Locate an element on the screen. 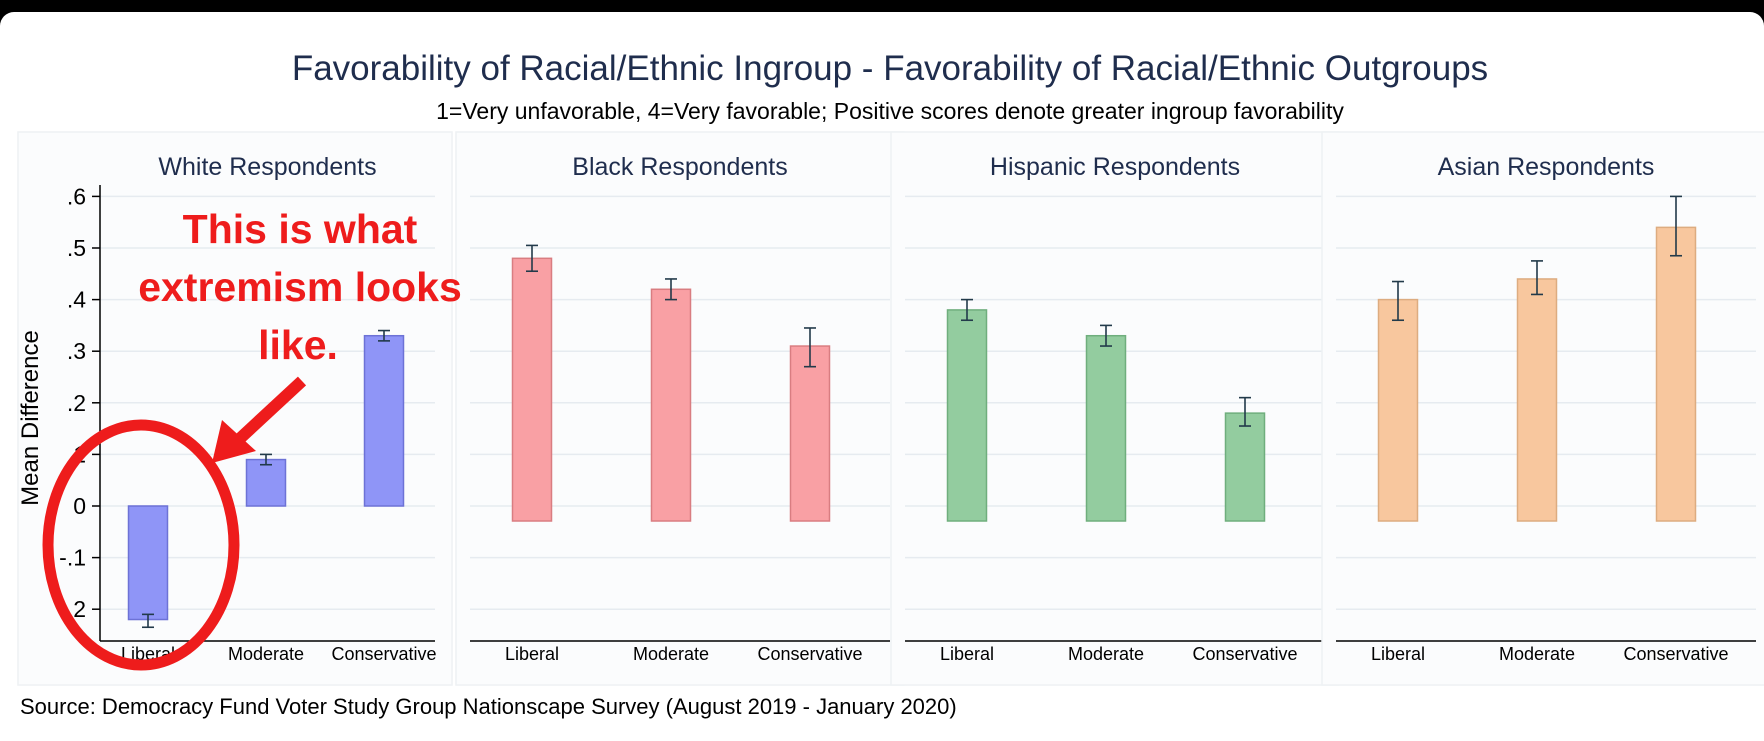 The width and height of the screenshot is (1764, 741). y-tick-label: .6 is located at coordinates (76, 196).